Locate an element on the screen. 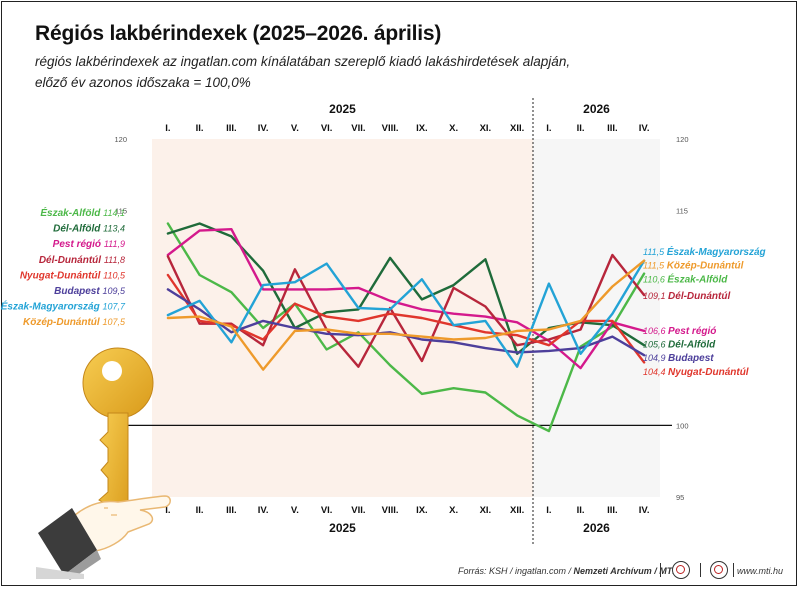 The image size is (800, 589). start-series-label: Budapest 109,5 is located at coordinates (90, 291).